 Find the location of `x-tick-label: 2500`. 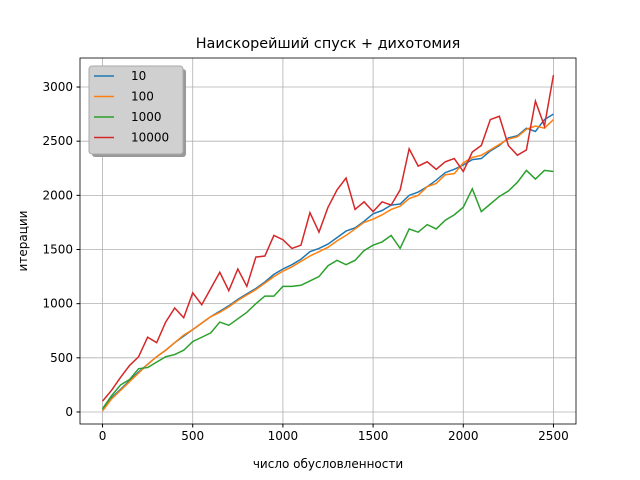

x-tick-label: 2500 is located at coordinates (553, 436).